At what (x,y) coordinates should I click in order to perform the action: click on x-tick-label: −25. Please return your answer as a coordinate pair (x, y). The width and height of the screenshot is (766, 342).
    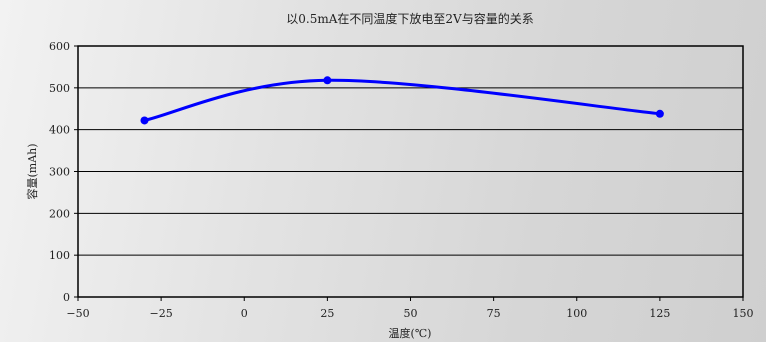
    Looking at the image, I should click on (161, 313).